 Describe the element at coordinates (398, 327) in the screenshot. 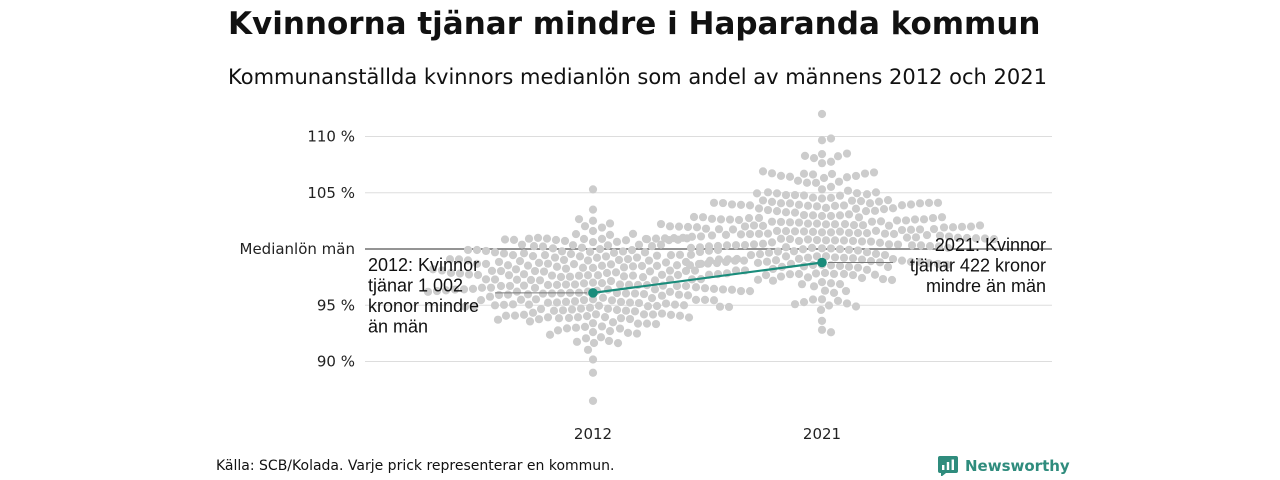

I see `annotation-line: än män` at that location.